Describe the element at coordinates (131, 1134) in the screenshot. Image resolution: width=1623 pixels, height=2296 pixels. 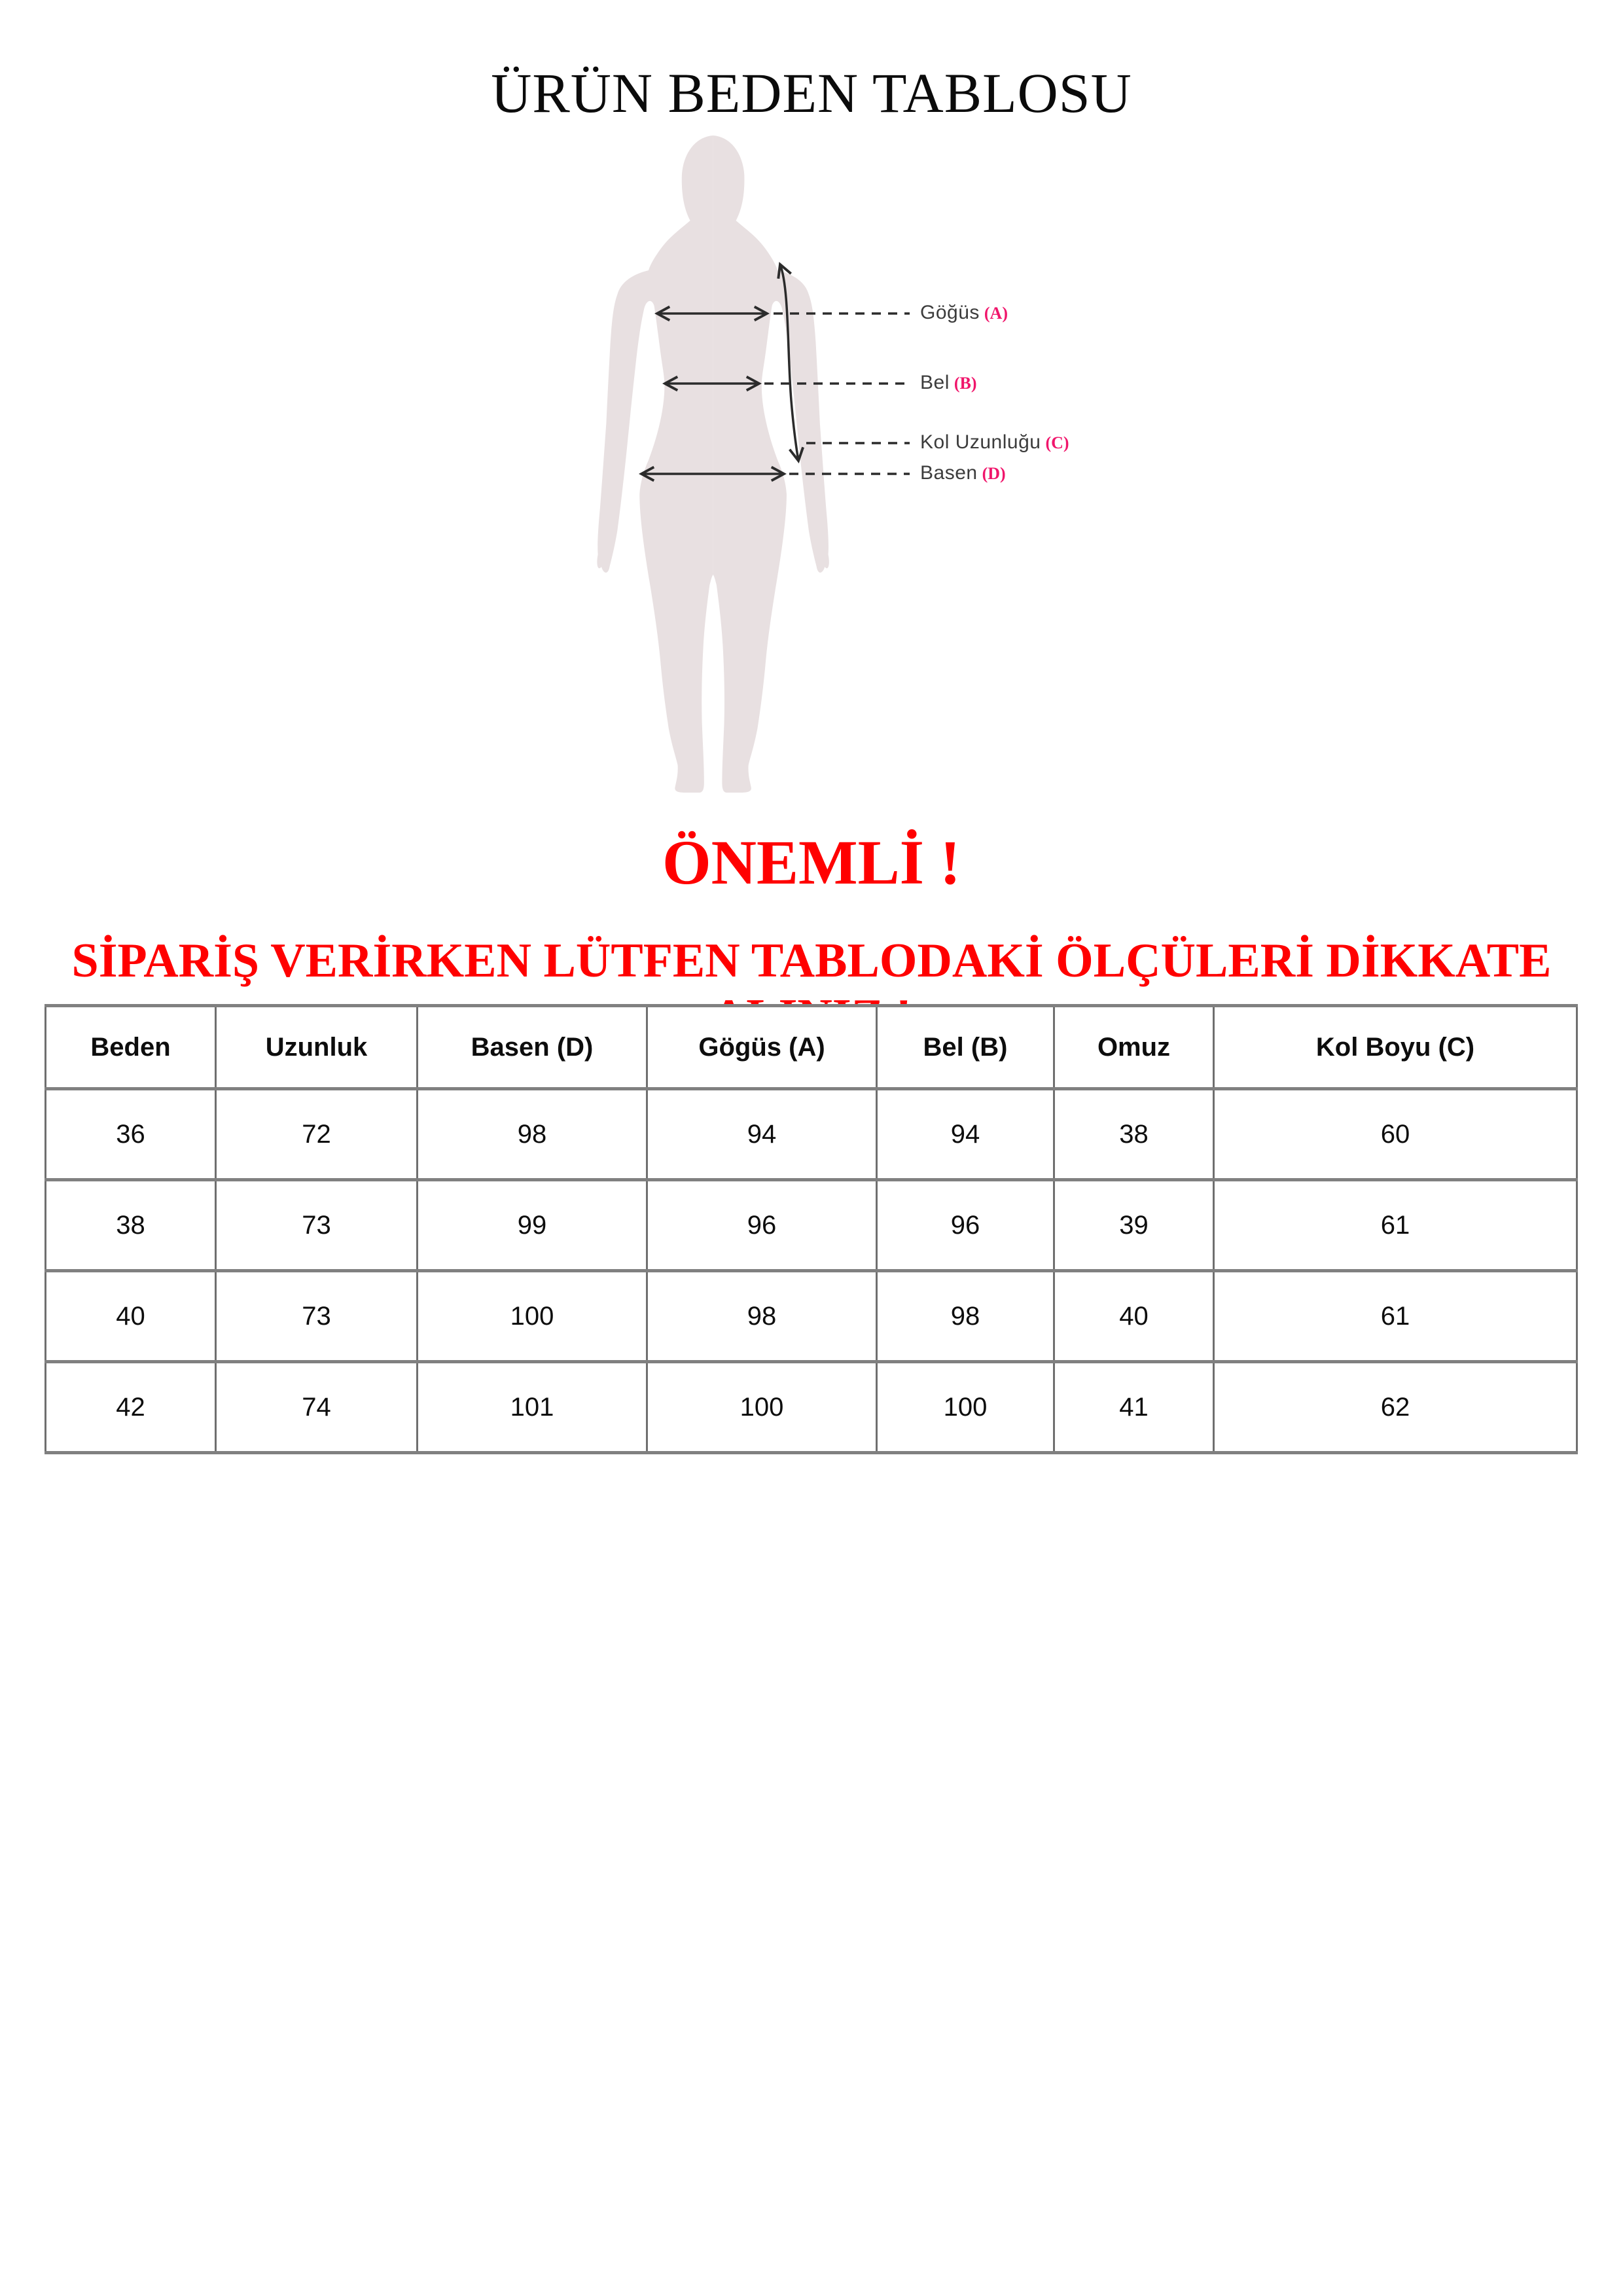
I see `table-cell: 36` at that location.